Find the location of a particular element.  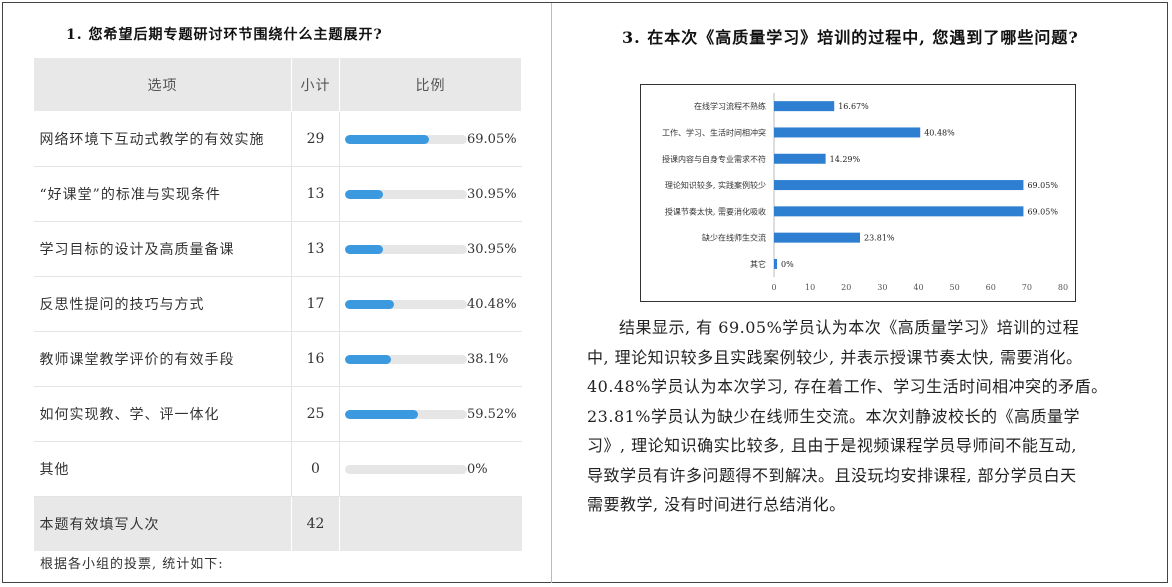

option-count: 25 is located at coordinates (315, 414).